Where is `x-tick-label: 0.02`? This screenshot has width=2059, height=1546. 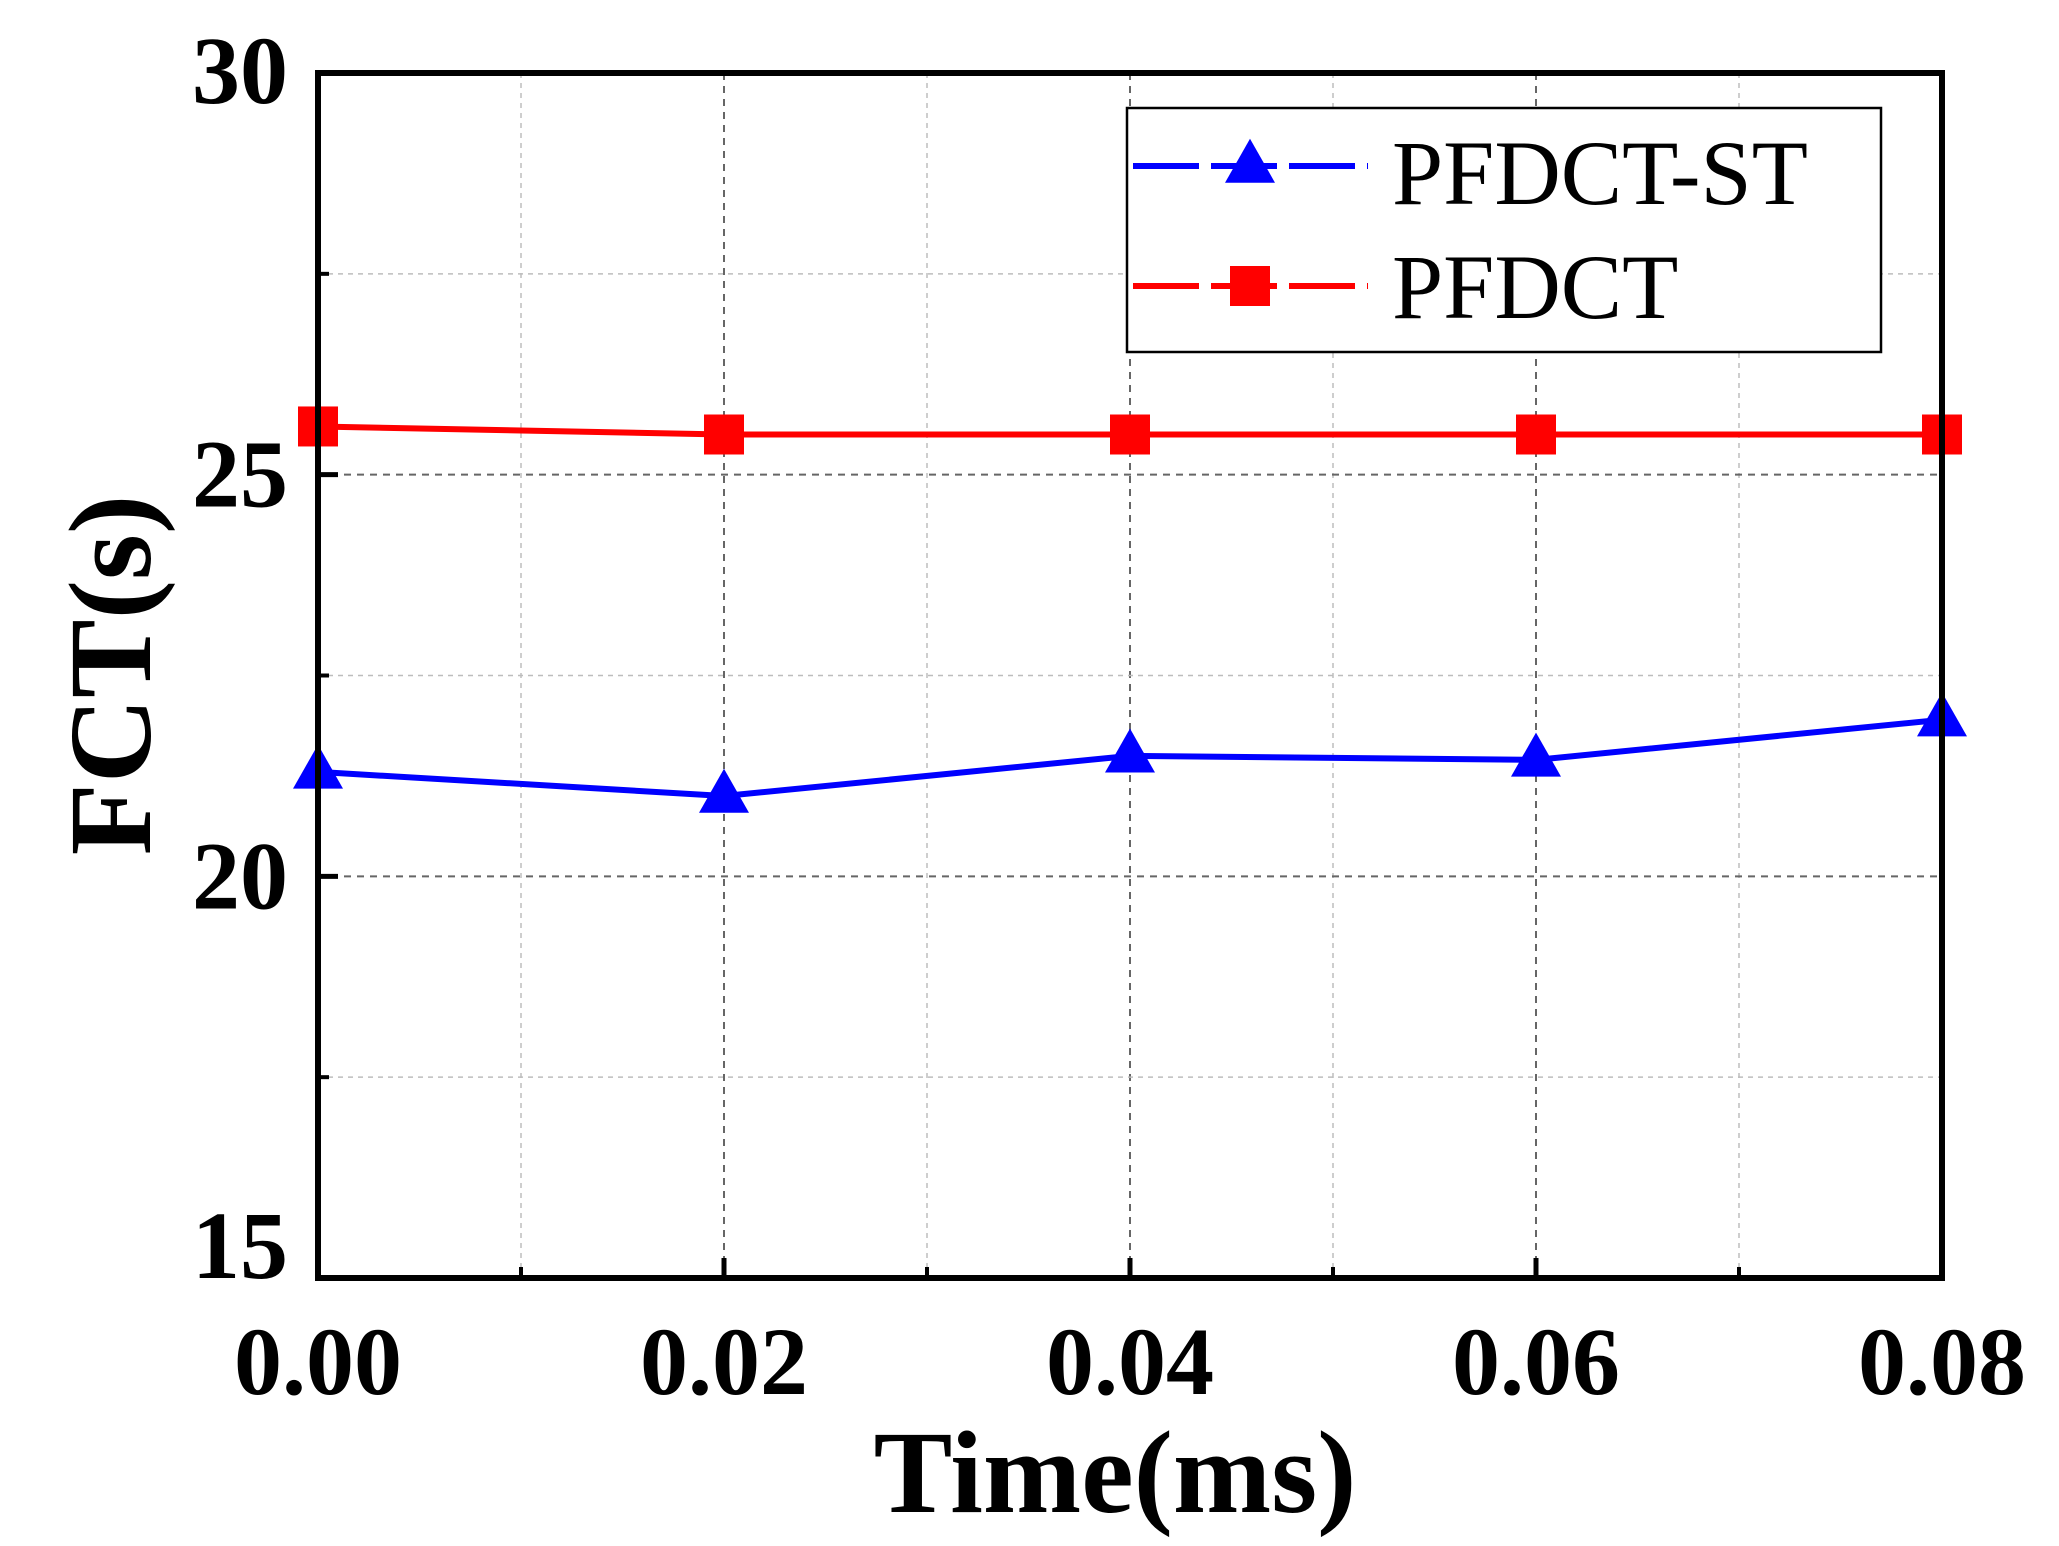 x-tick-label: 0.02 is located at coordinates (724, 1361).